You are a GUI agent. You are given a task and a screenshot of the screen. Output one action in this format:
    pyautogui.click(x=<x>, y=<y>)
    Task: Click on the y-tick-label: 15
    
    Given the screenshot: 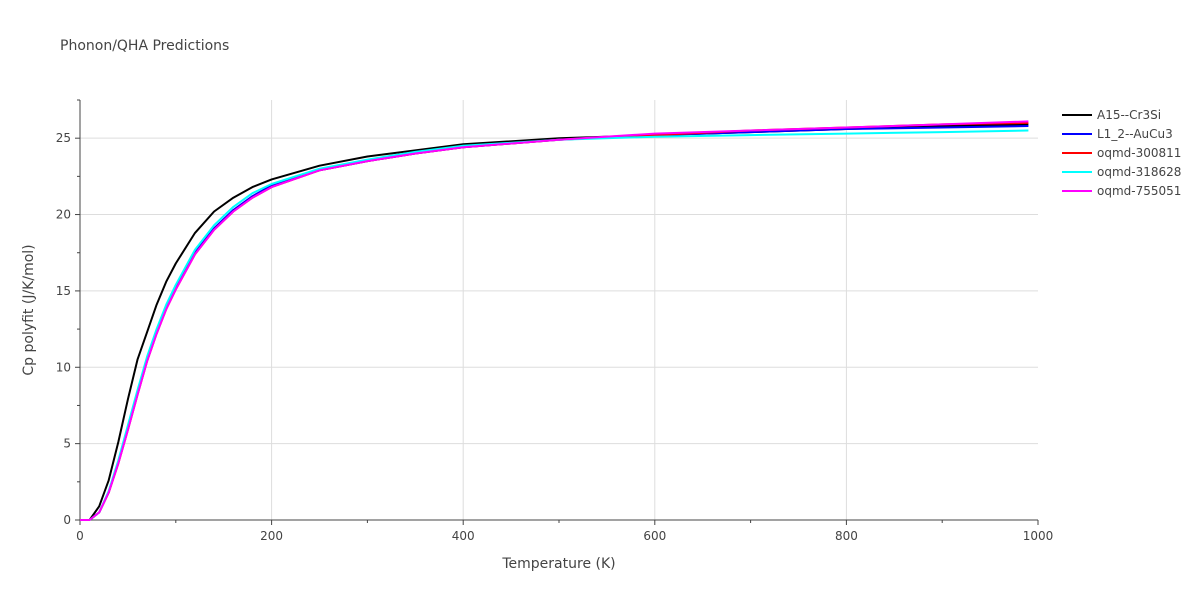 What is the action you would take?
    pyautogui.click(x=63, y=291)
    